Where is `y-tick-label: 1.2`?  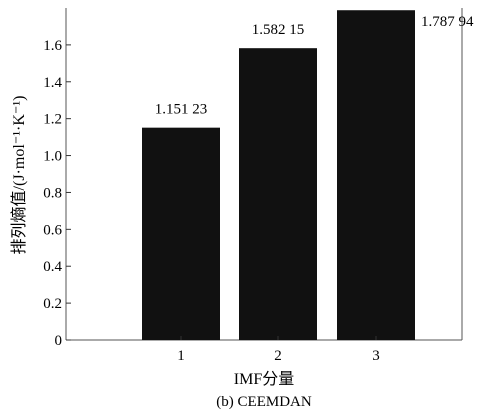 y-tick-label: 1.2 is located at coordinates (52, 120).